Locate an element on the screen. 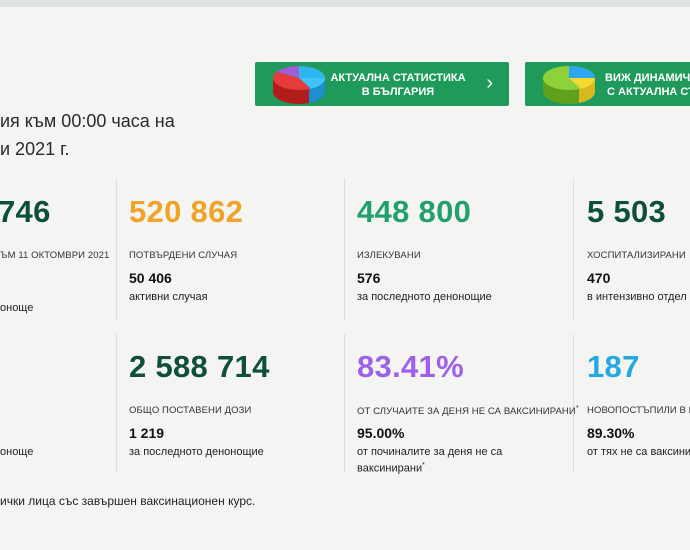 The image size is (690, 550). button-label: АКТУАЛНА СТАТИСТИКА В БЪЛГАРИЯ is located at coordinates (398, 85).